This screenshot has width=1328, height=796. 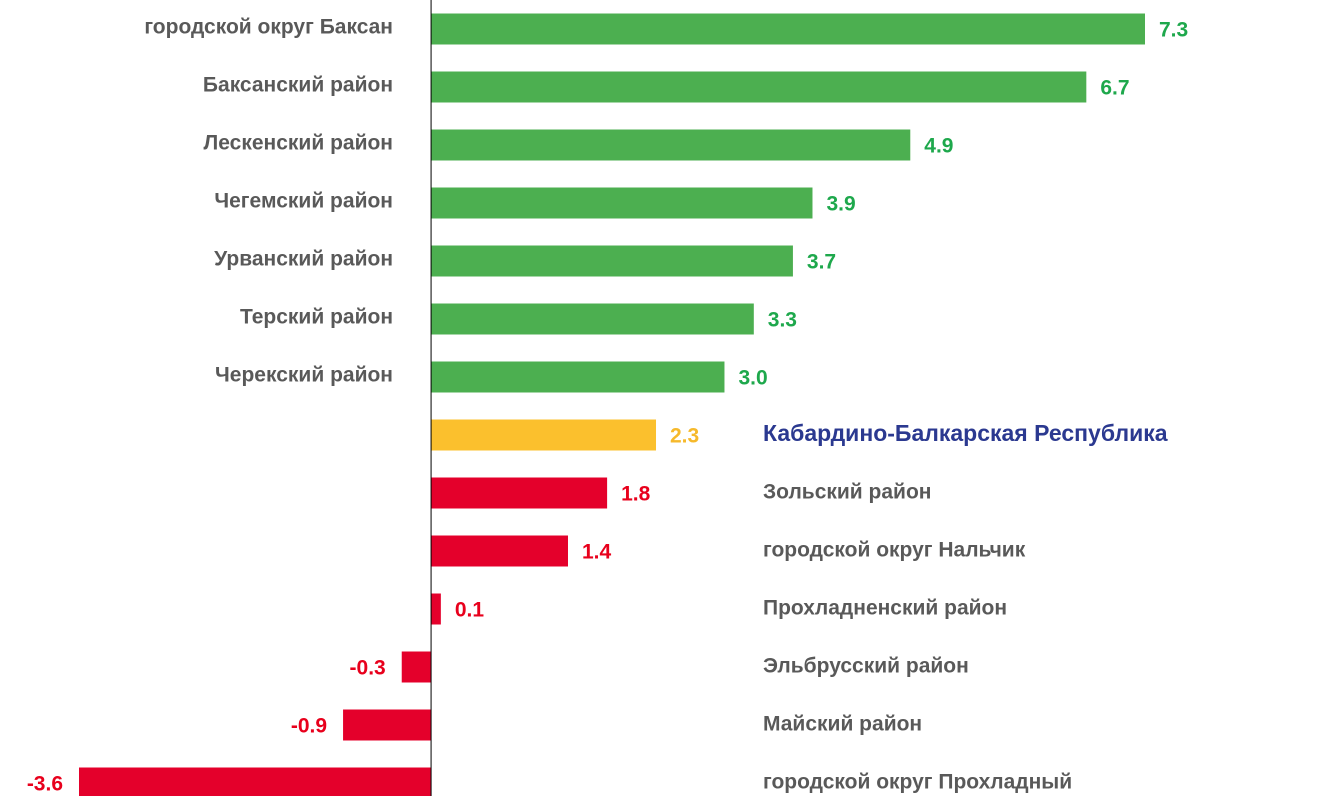 What do you see at coordinates (304, 375) in the screenshot?
I see `category-label: Черекский район` at bounding box center [304, 375].